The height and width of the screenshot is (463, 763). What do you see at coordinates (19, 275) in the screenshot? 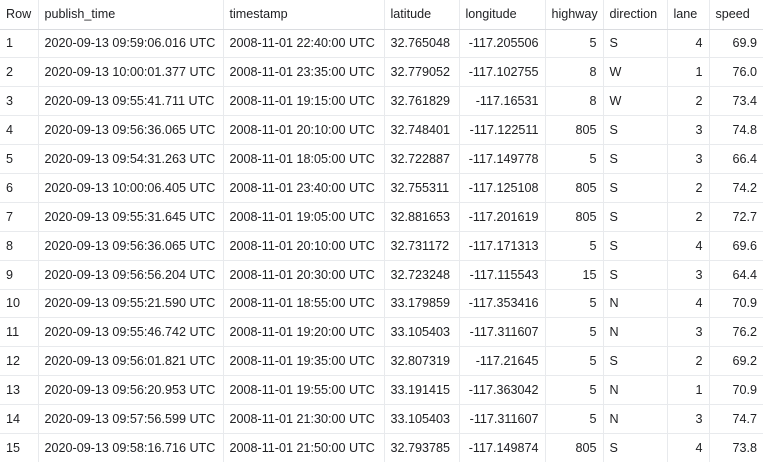
I see `row-number-cell: 9` at bounding box center [19, 275].